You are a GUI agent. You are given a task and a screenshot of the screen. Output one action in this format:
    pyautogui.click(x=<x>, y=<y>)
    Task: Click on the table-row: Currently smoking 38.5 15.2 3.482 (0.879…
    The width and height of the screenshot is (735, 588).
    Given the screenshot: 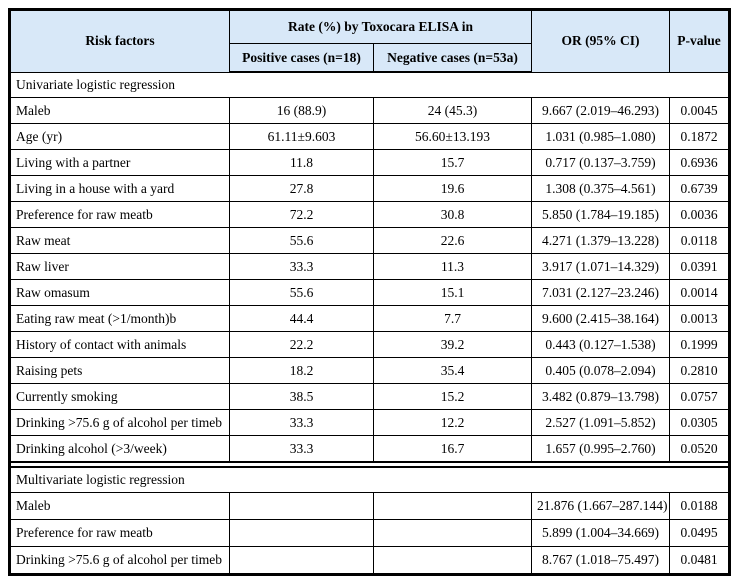 What is the action you would take?
    pyautogui.click(x=369, y=396)
    